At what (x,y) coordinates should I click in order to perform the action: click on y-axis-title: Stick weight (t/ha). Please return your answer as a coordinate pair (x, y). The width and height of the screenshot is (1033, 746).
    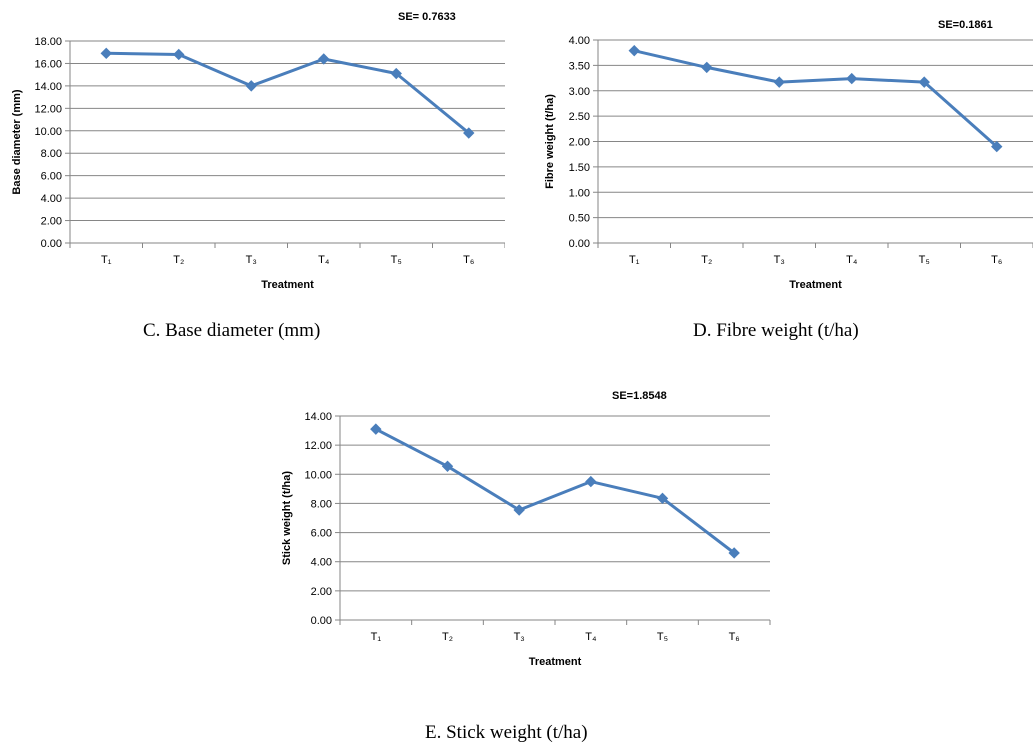
    Looking at the image, I should click on (287, 518).